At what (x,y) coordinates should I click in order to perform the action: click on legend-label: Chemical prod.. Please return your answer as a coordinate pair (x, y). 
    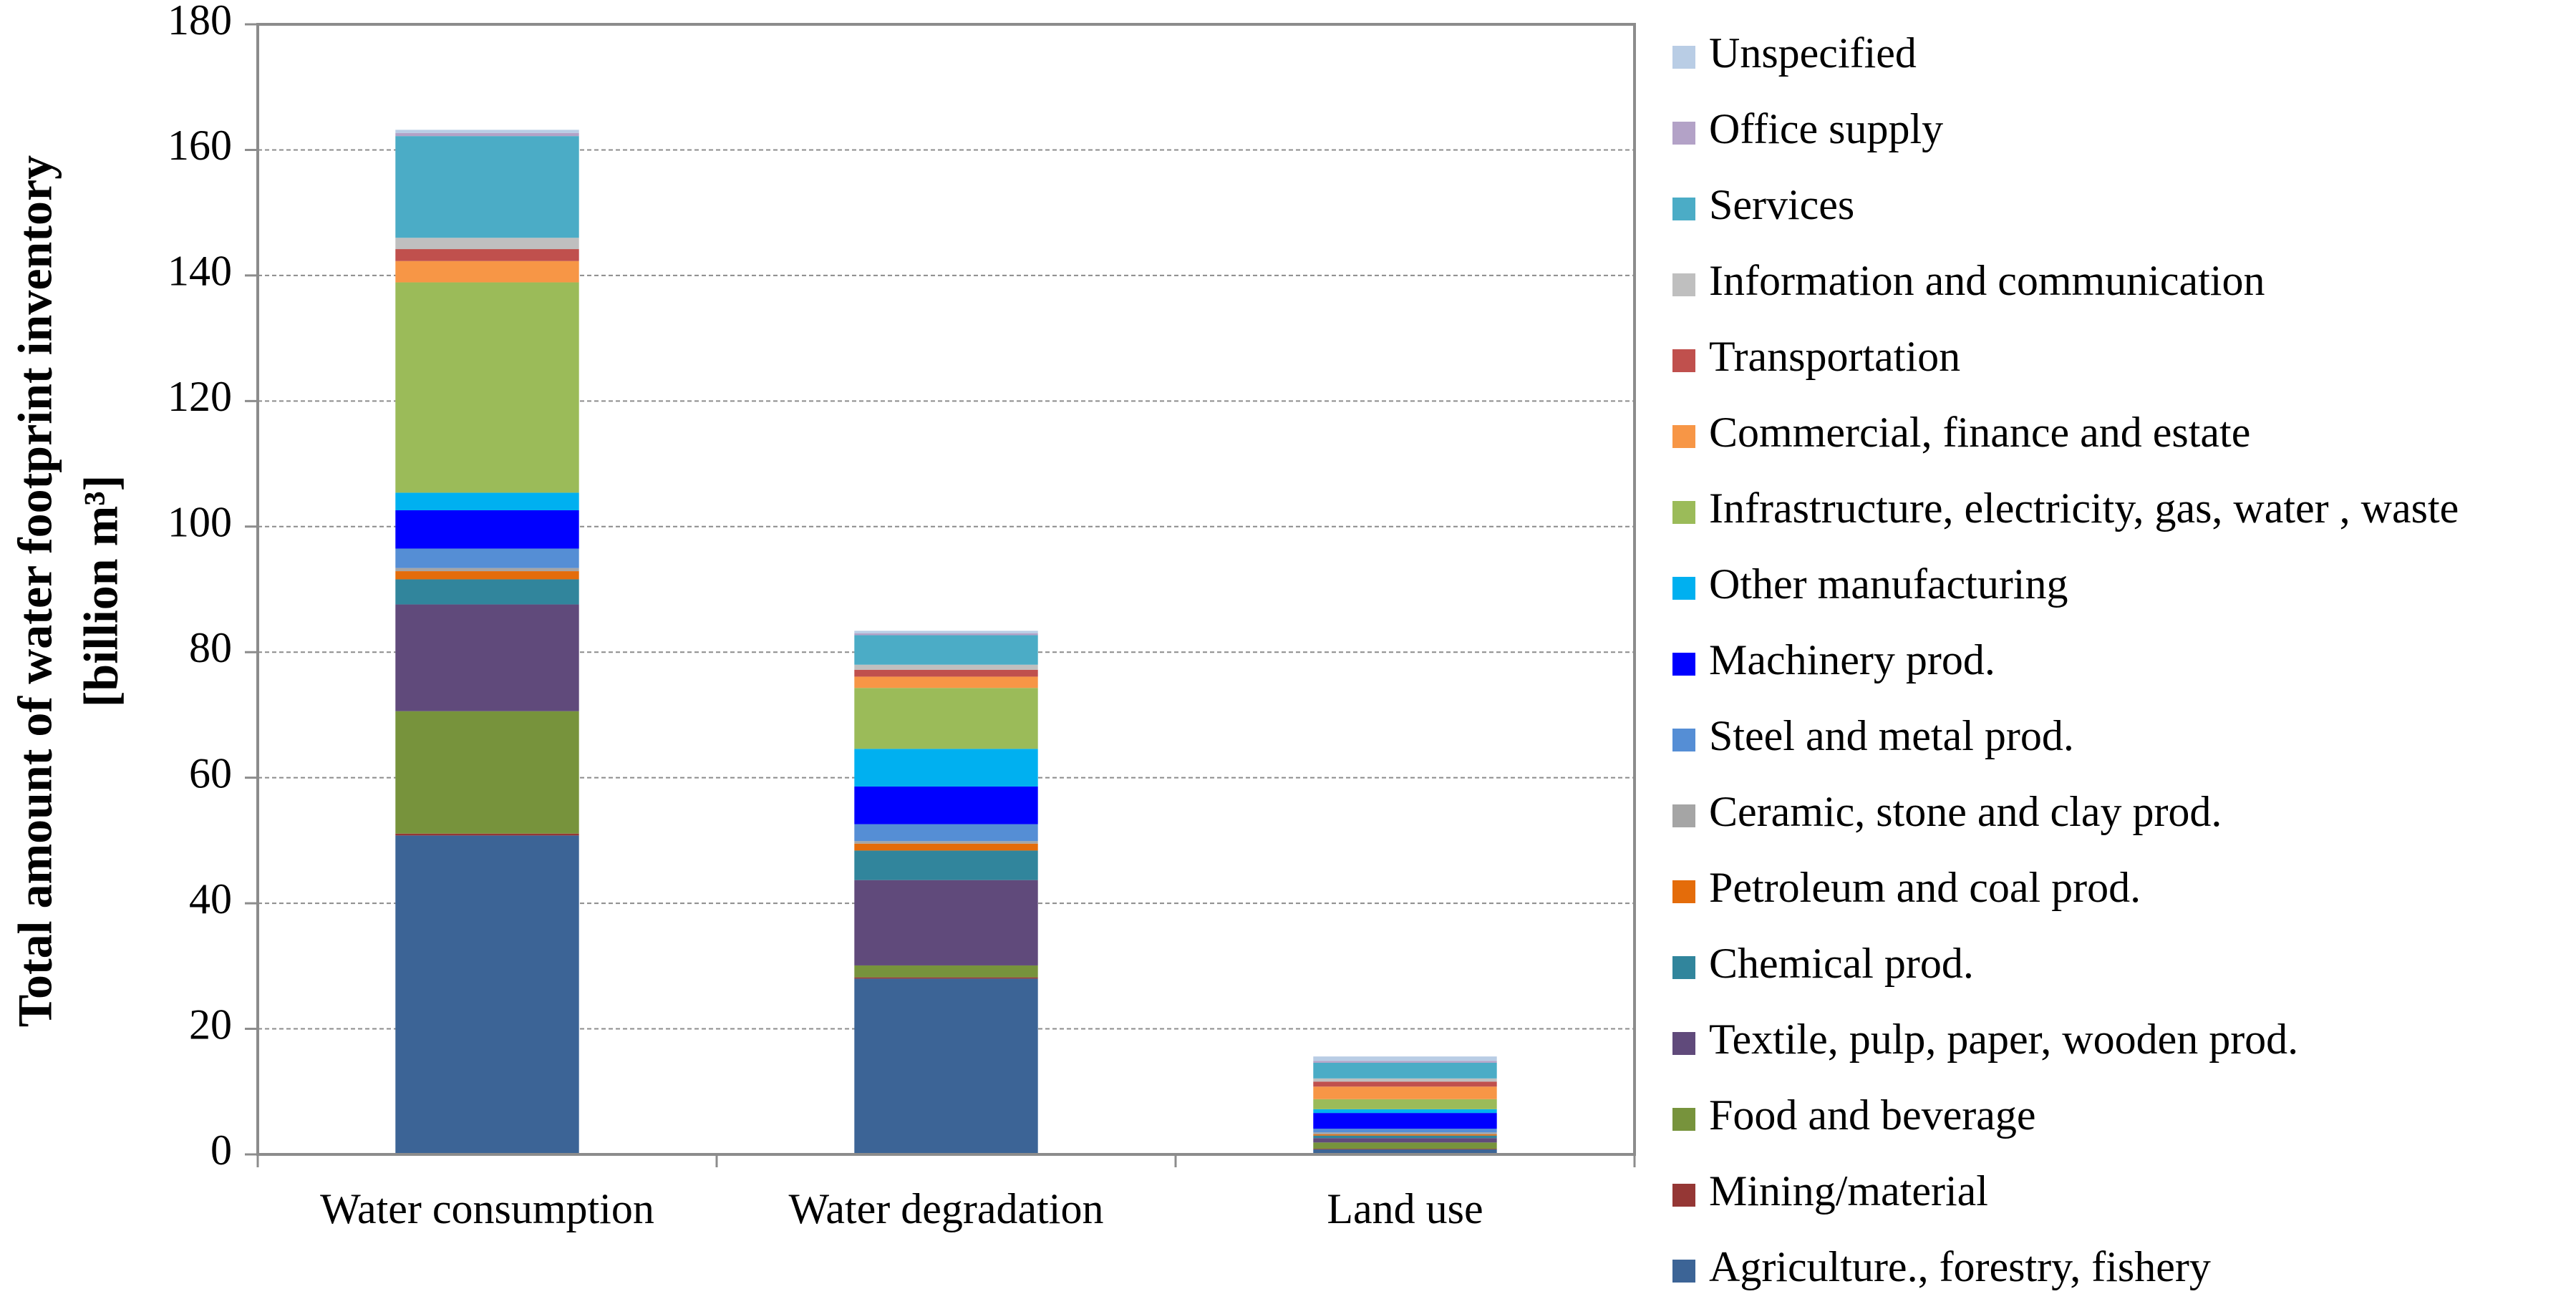
    Looking at the image, I should click on (1842, 963).